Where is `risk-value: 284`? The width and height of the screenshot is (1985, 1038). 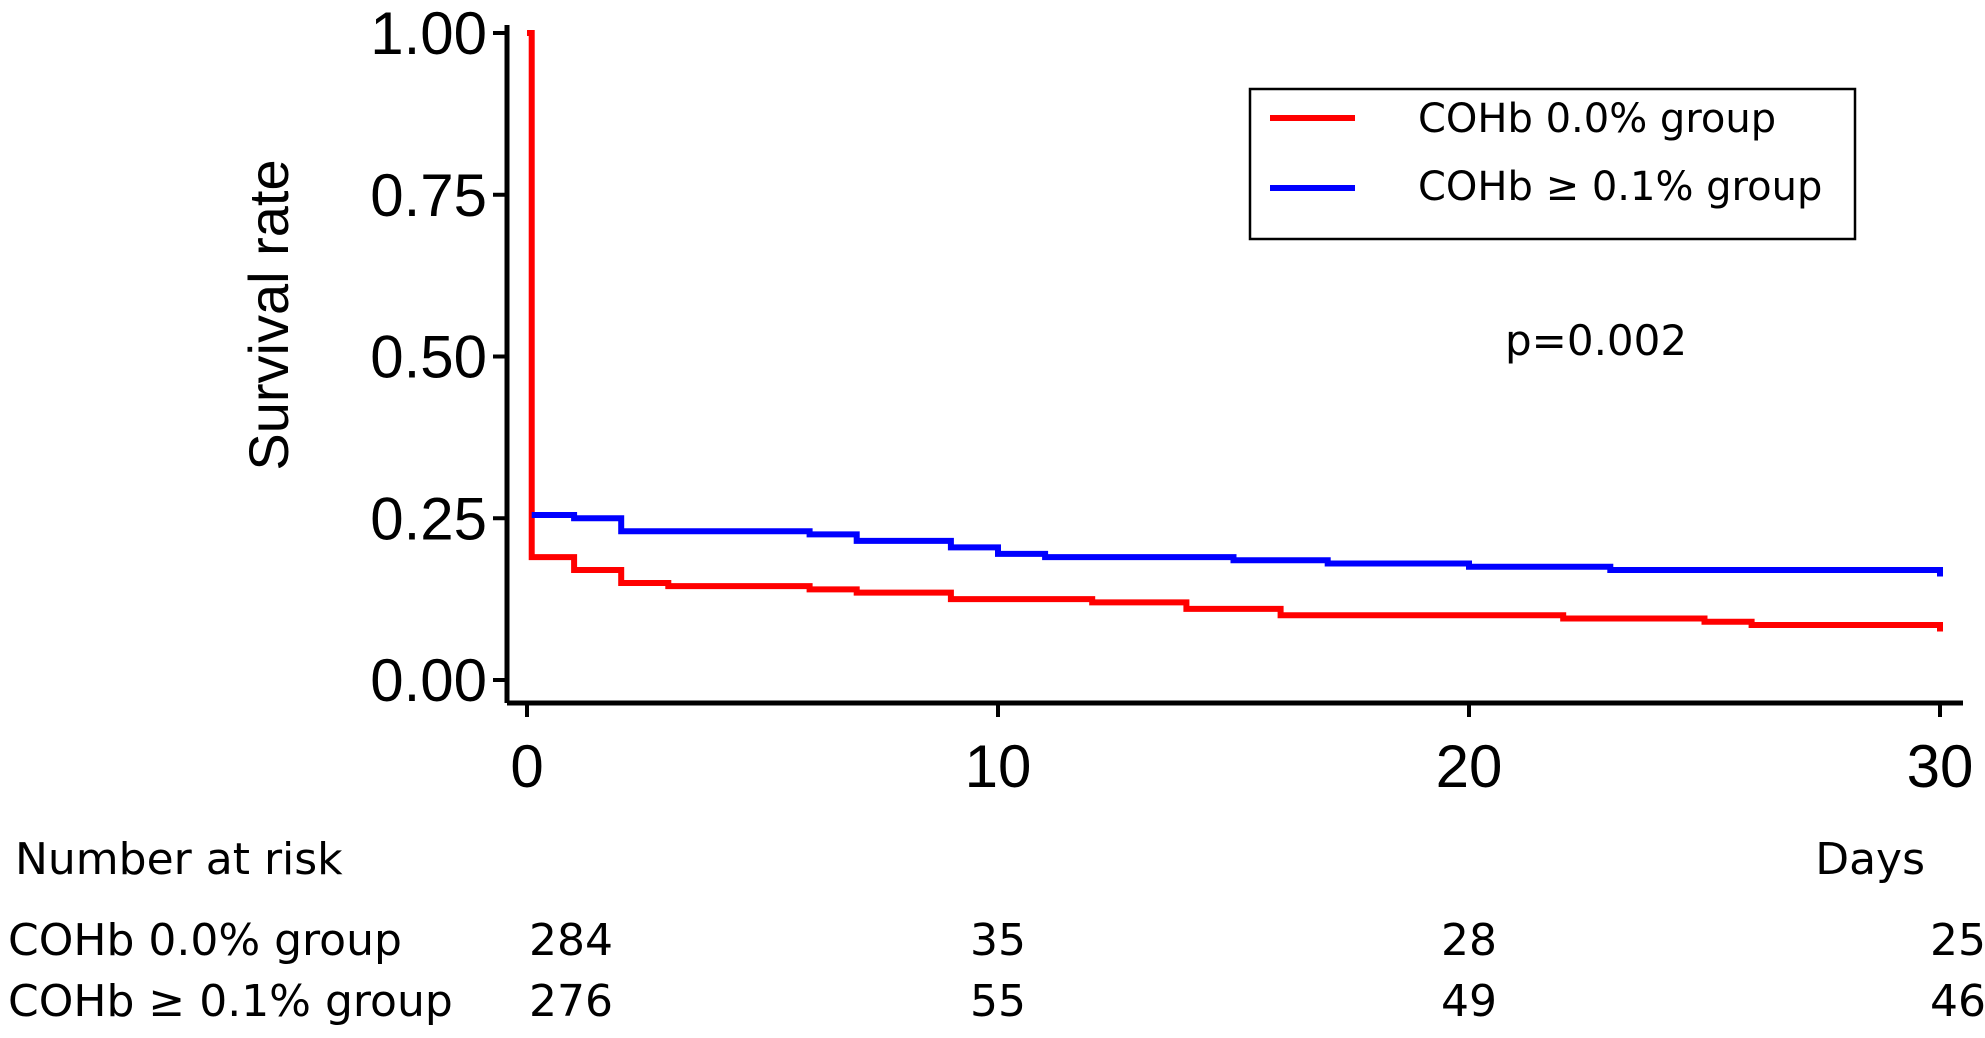 risk-value: 284 is located at coordinates (571, 940).